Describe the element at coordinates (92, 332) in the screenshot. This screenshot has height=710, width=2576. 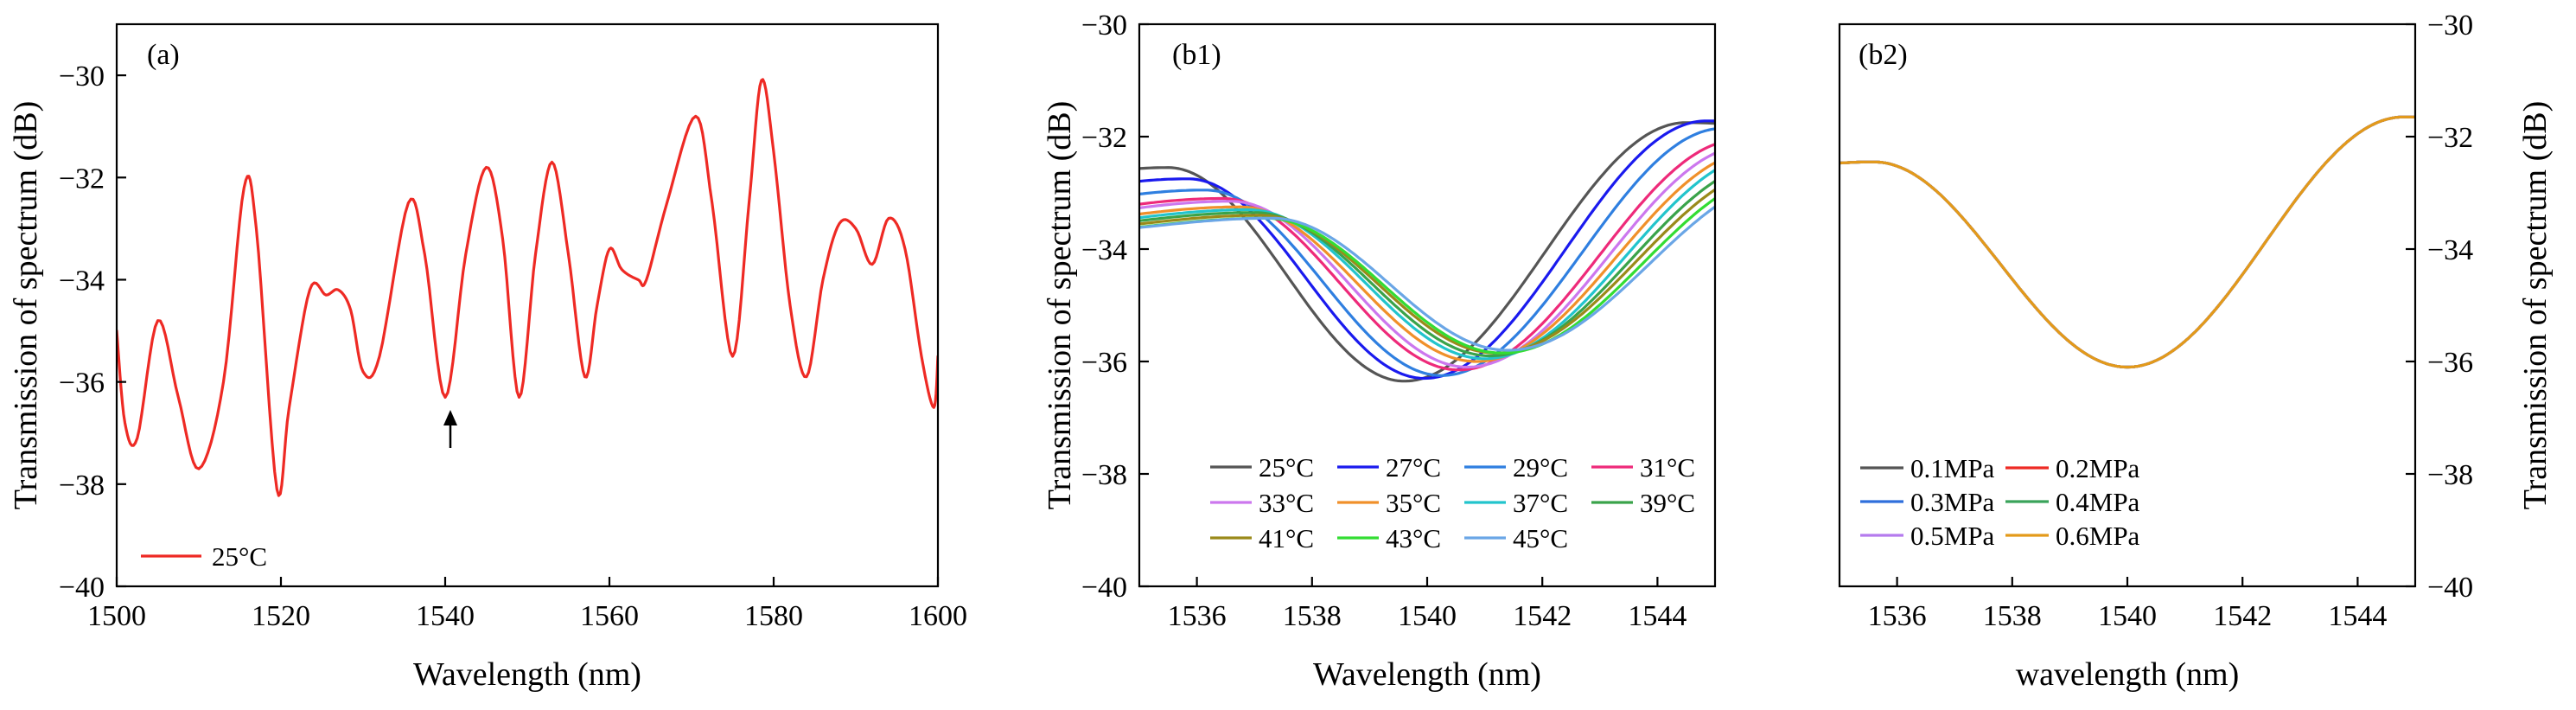
I see `panel-a-y-ticks: −40 −38 −36 −34 −32 −30` at that location.